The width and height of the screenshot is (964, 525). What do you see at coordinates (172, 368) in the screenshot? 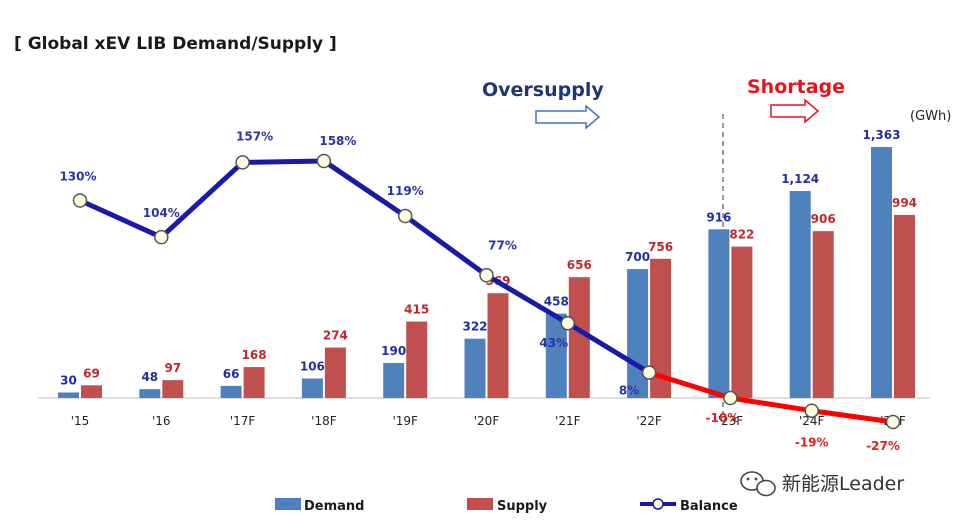
I see `data-label-supply-1: 97` at bounding box center [172, 368].